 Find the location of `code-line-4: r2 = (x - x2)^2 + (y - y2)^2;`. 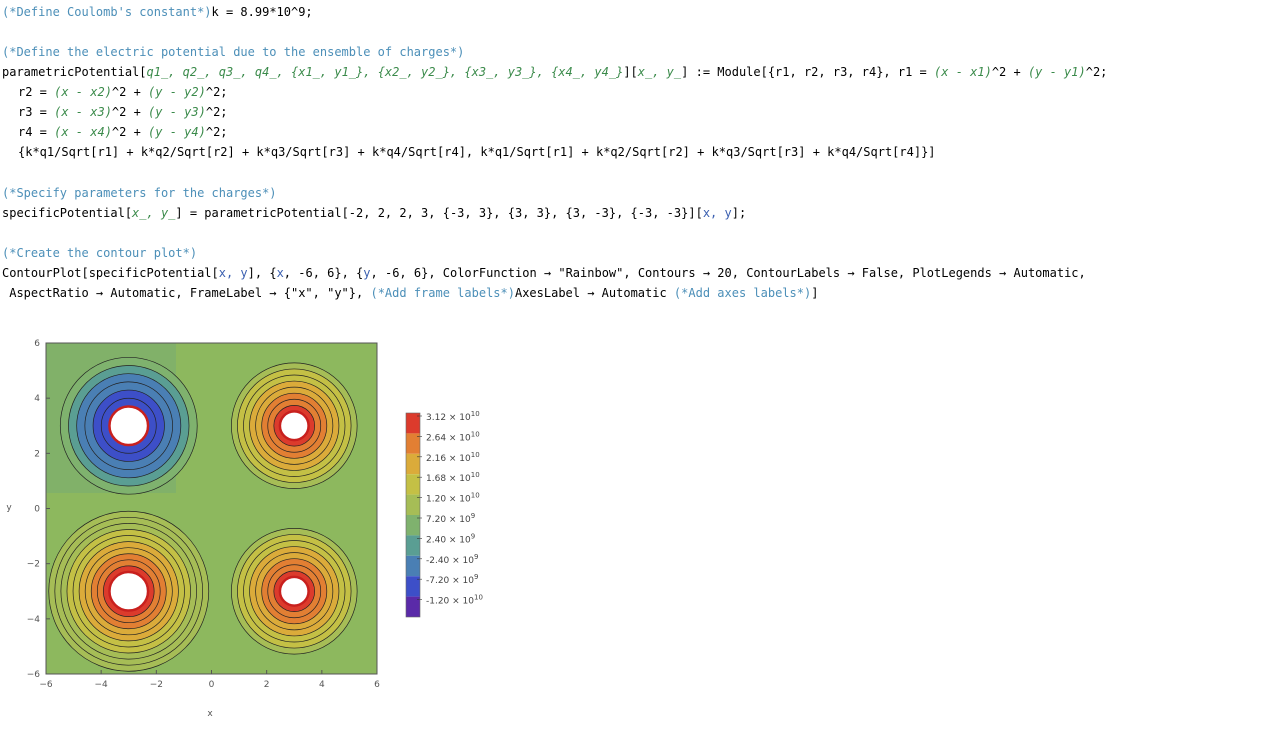

code-line-4: r2 = (x - x2)^2 + (y - y2)^2; is located at coordinates (123, 92).